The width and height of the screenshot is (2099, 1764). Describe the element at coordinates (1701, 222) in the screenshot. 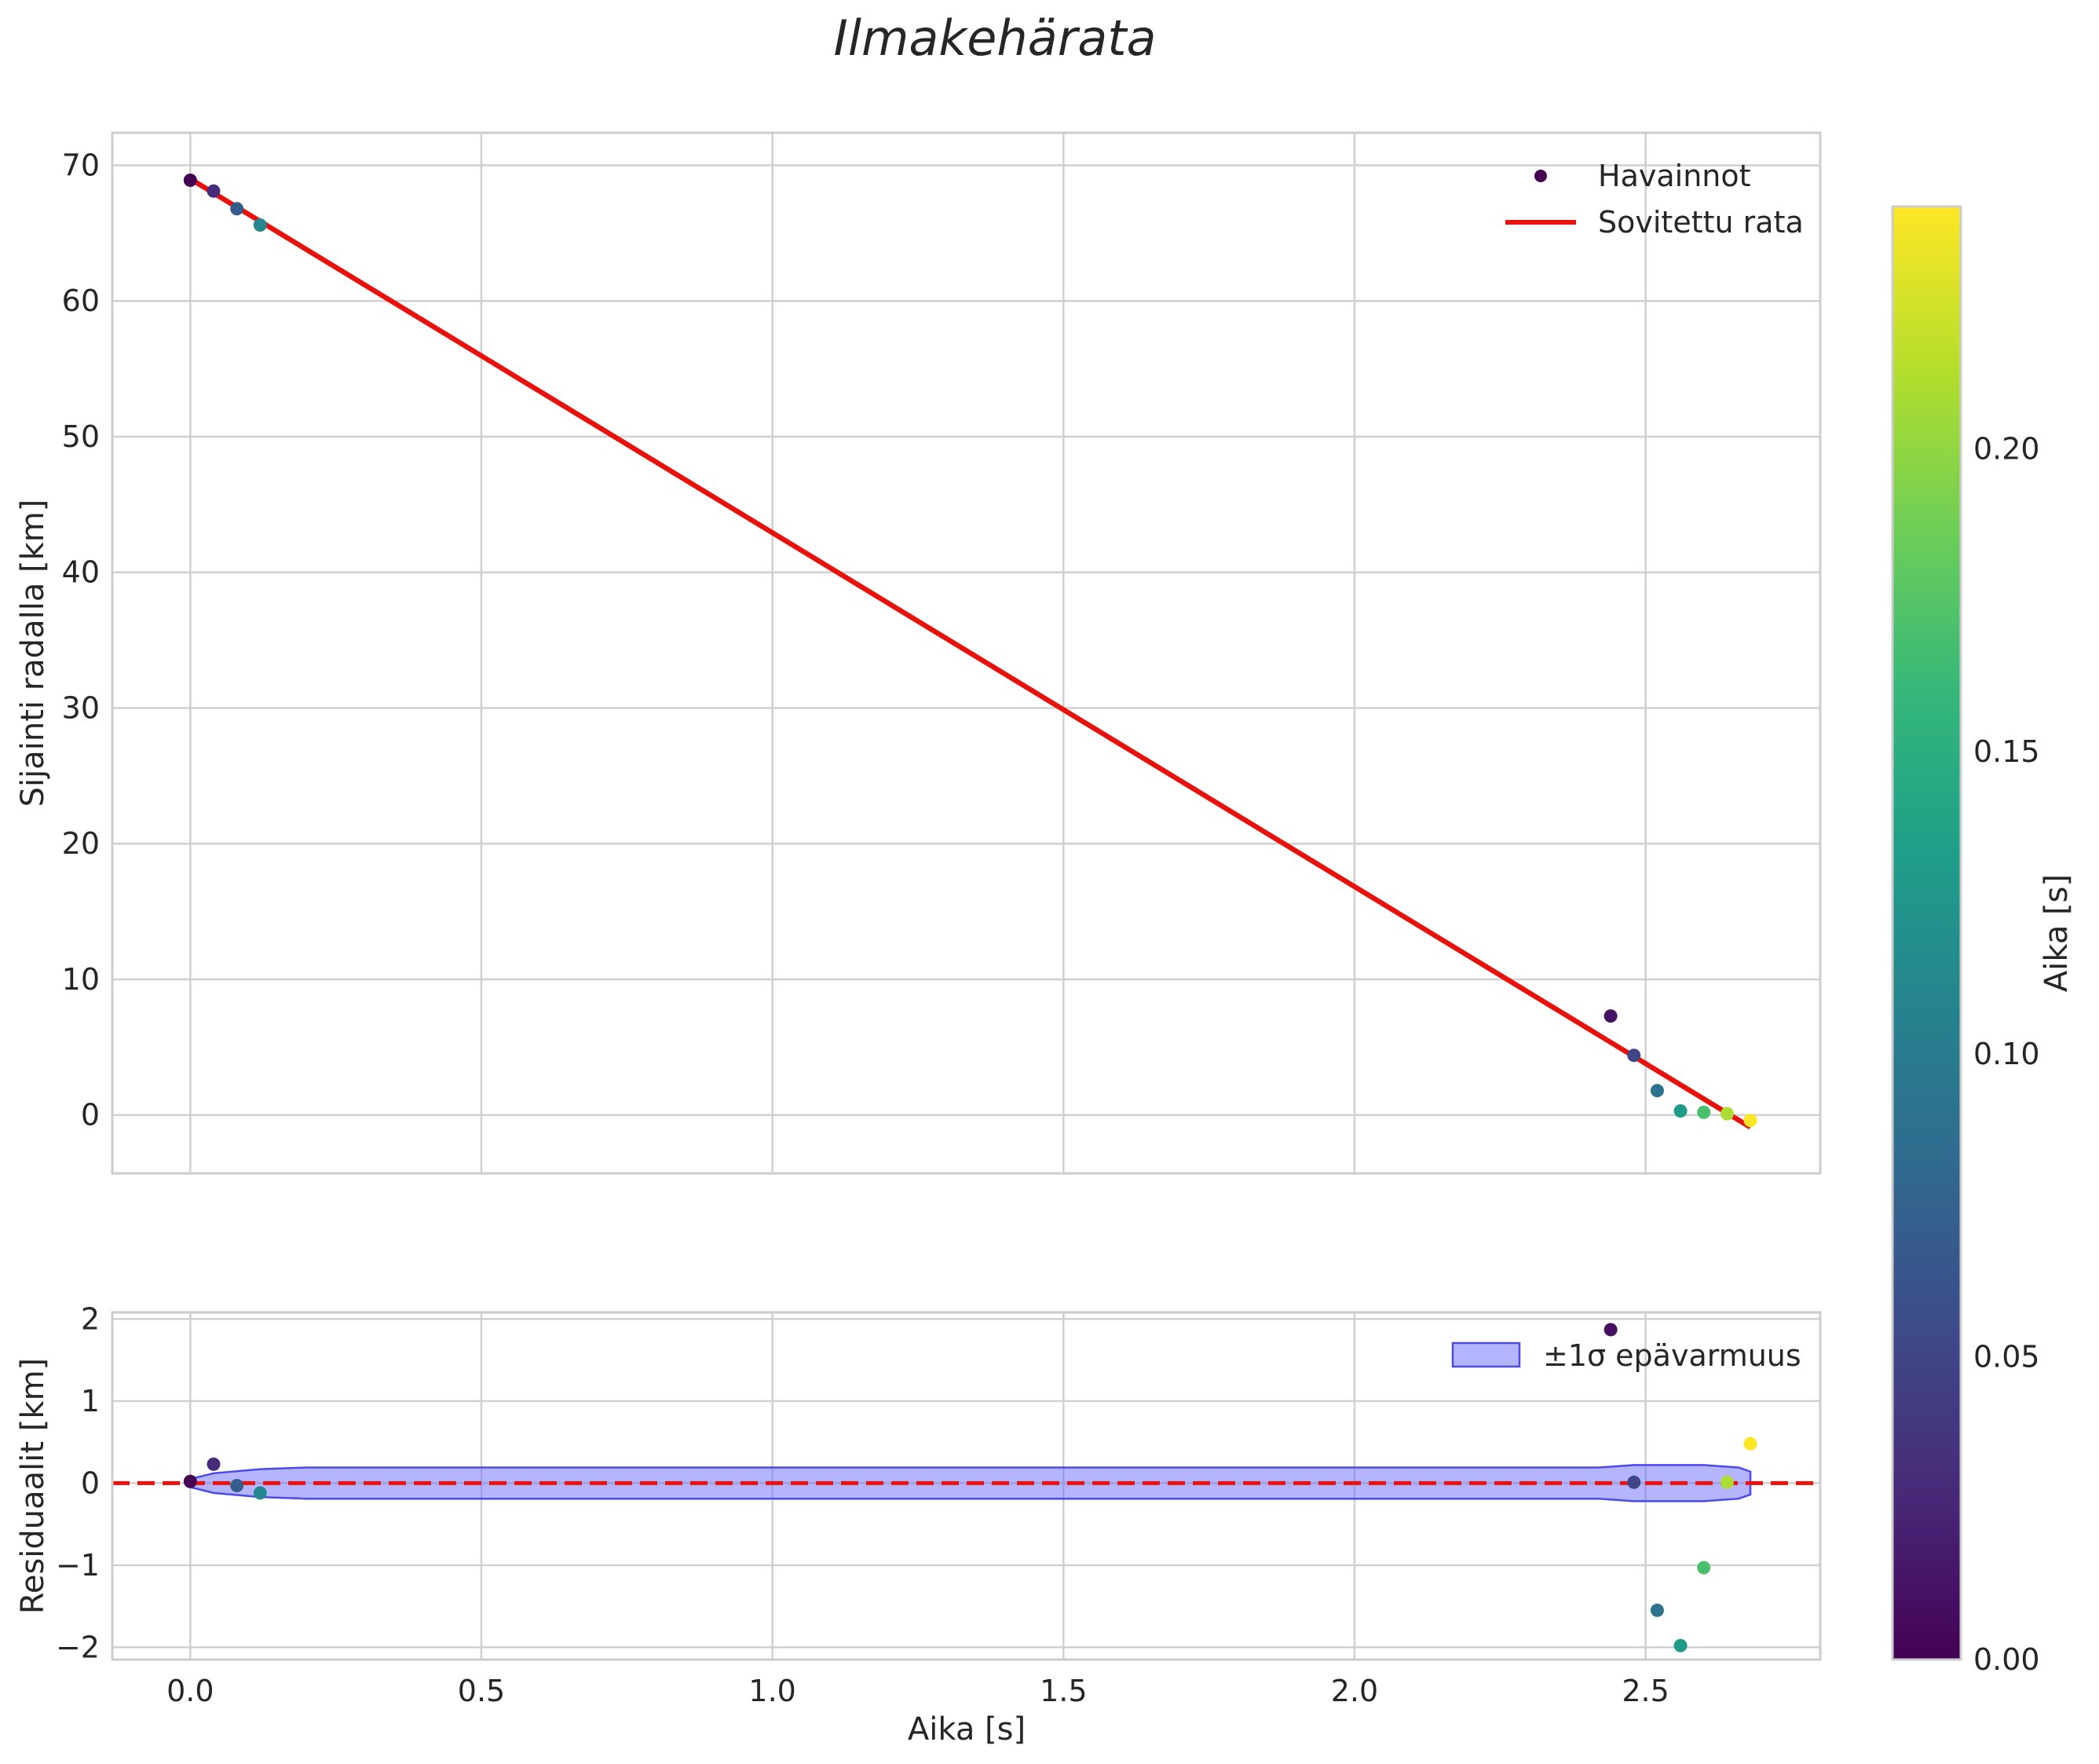

I see `legend-label-sovitettu-rata: Sovitettu rata` at that location.